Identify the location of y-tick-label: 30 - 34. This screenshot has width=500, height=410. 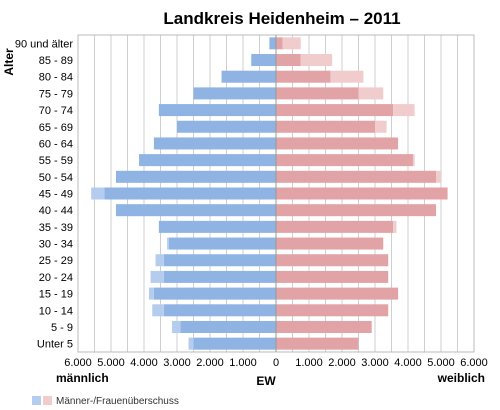
(56, 245).